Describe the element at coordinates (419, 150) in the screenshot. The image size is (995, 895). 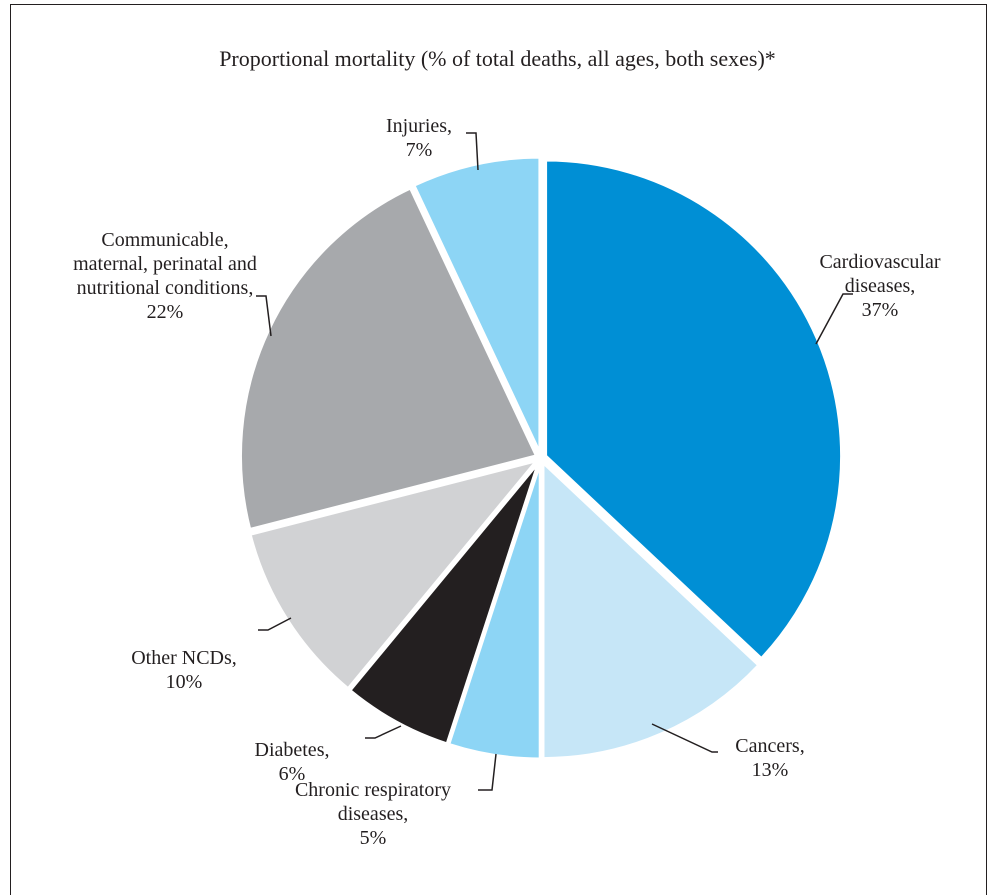
I see `slice-label-line: 7%` at that location.